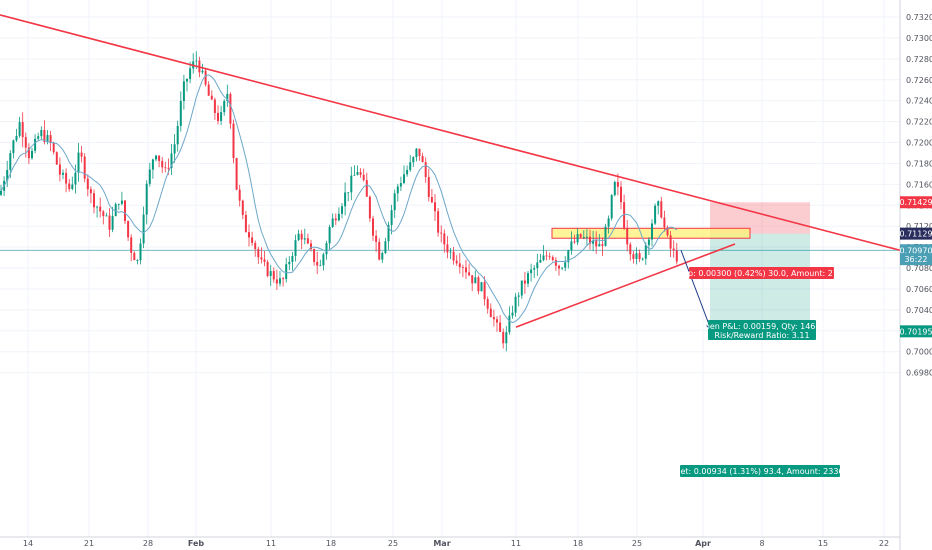  What do you see at coordinates (456, 543) in the screenshot?
I see `time-axis: 14 21 28 Feb 11 18 25 Mar 11 18 25 Apr 8 15 22` at bounding box center [456, 543].